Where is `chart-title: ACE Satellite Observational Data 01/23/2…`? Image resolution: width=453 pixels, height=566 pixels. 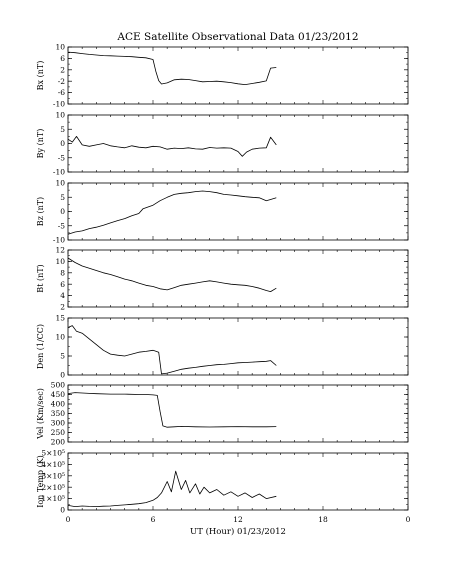
chart-title: ACE Satellite Observational Data 01/23/2… is located at coordinates (237, 37).